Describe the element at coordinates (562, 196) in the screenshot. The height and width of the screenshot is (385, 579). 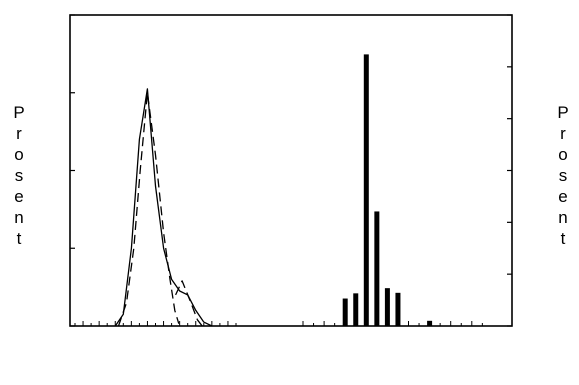
I see `right-y-axis-label-letter: e` at that location.